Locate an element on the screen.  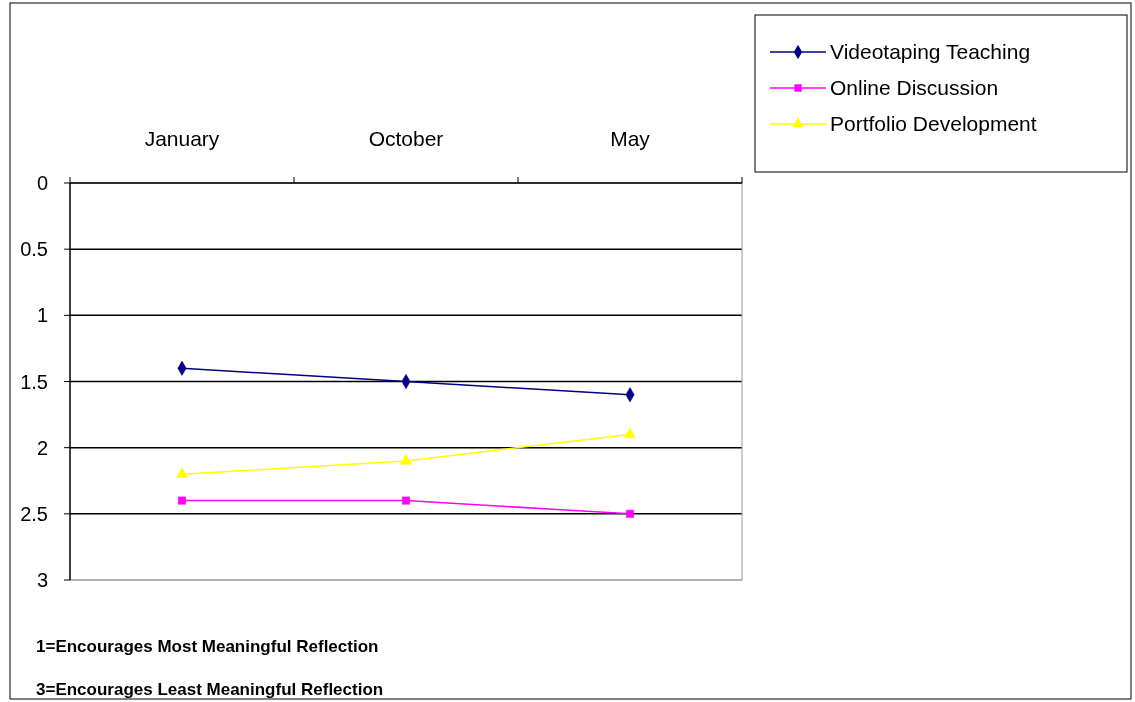
y-tick-label: 1 is located at coordinates (42, 315).